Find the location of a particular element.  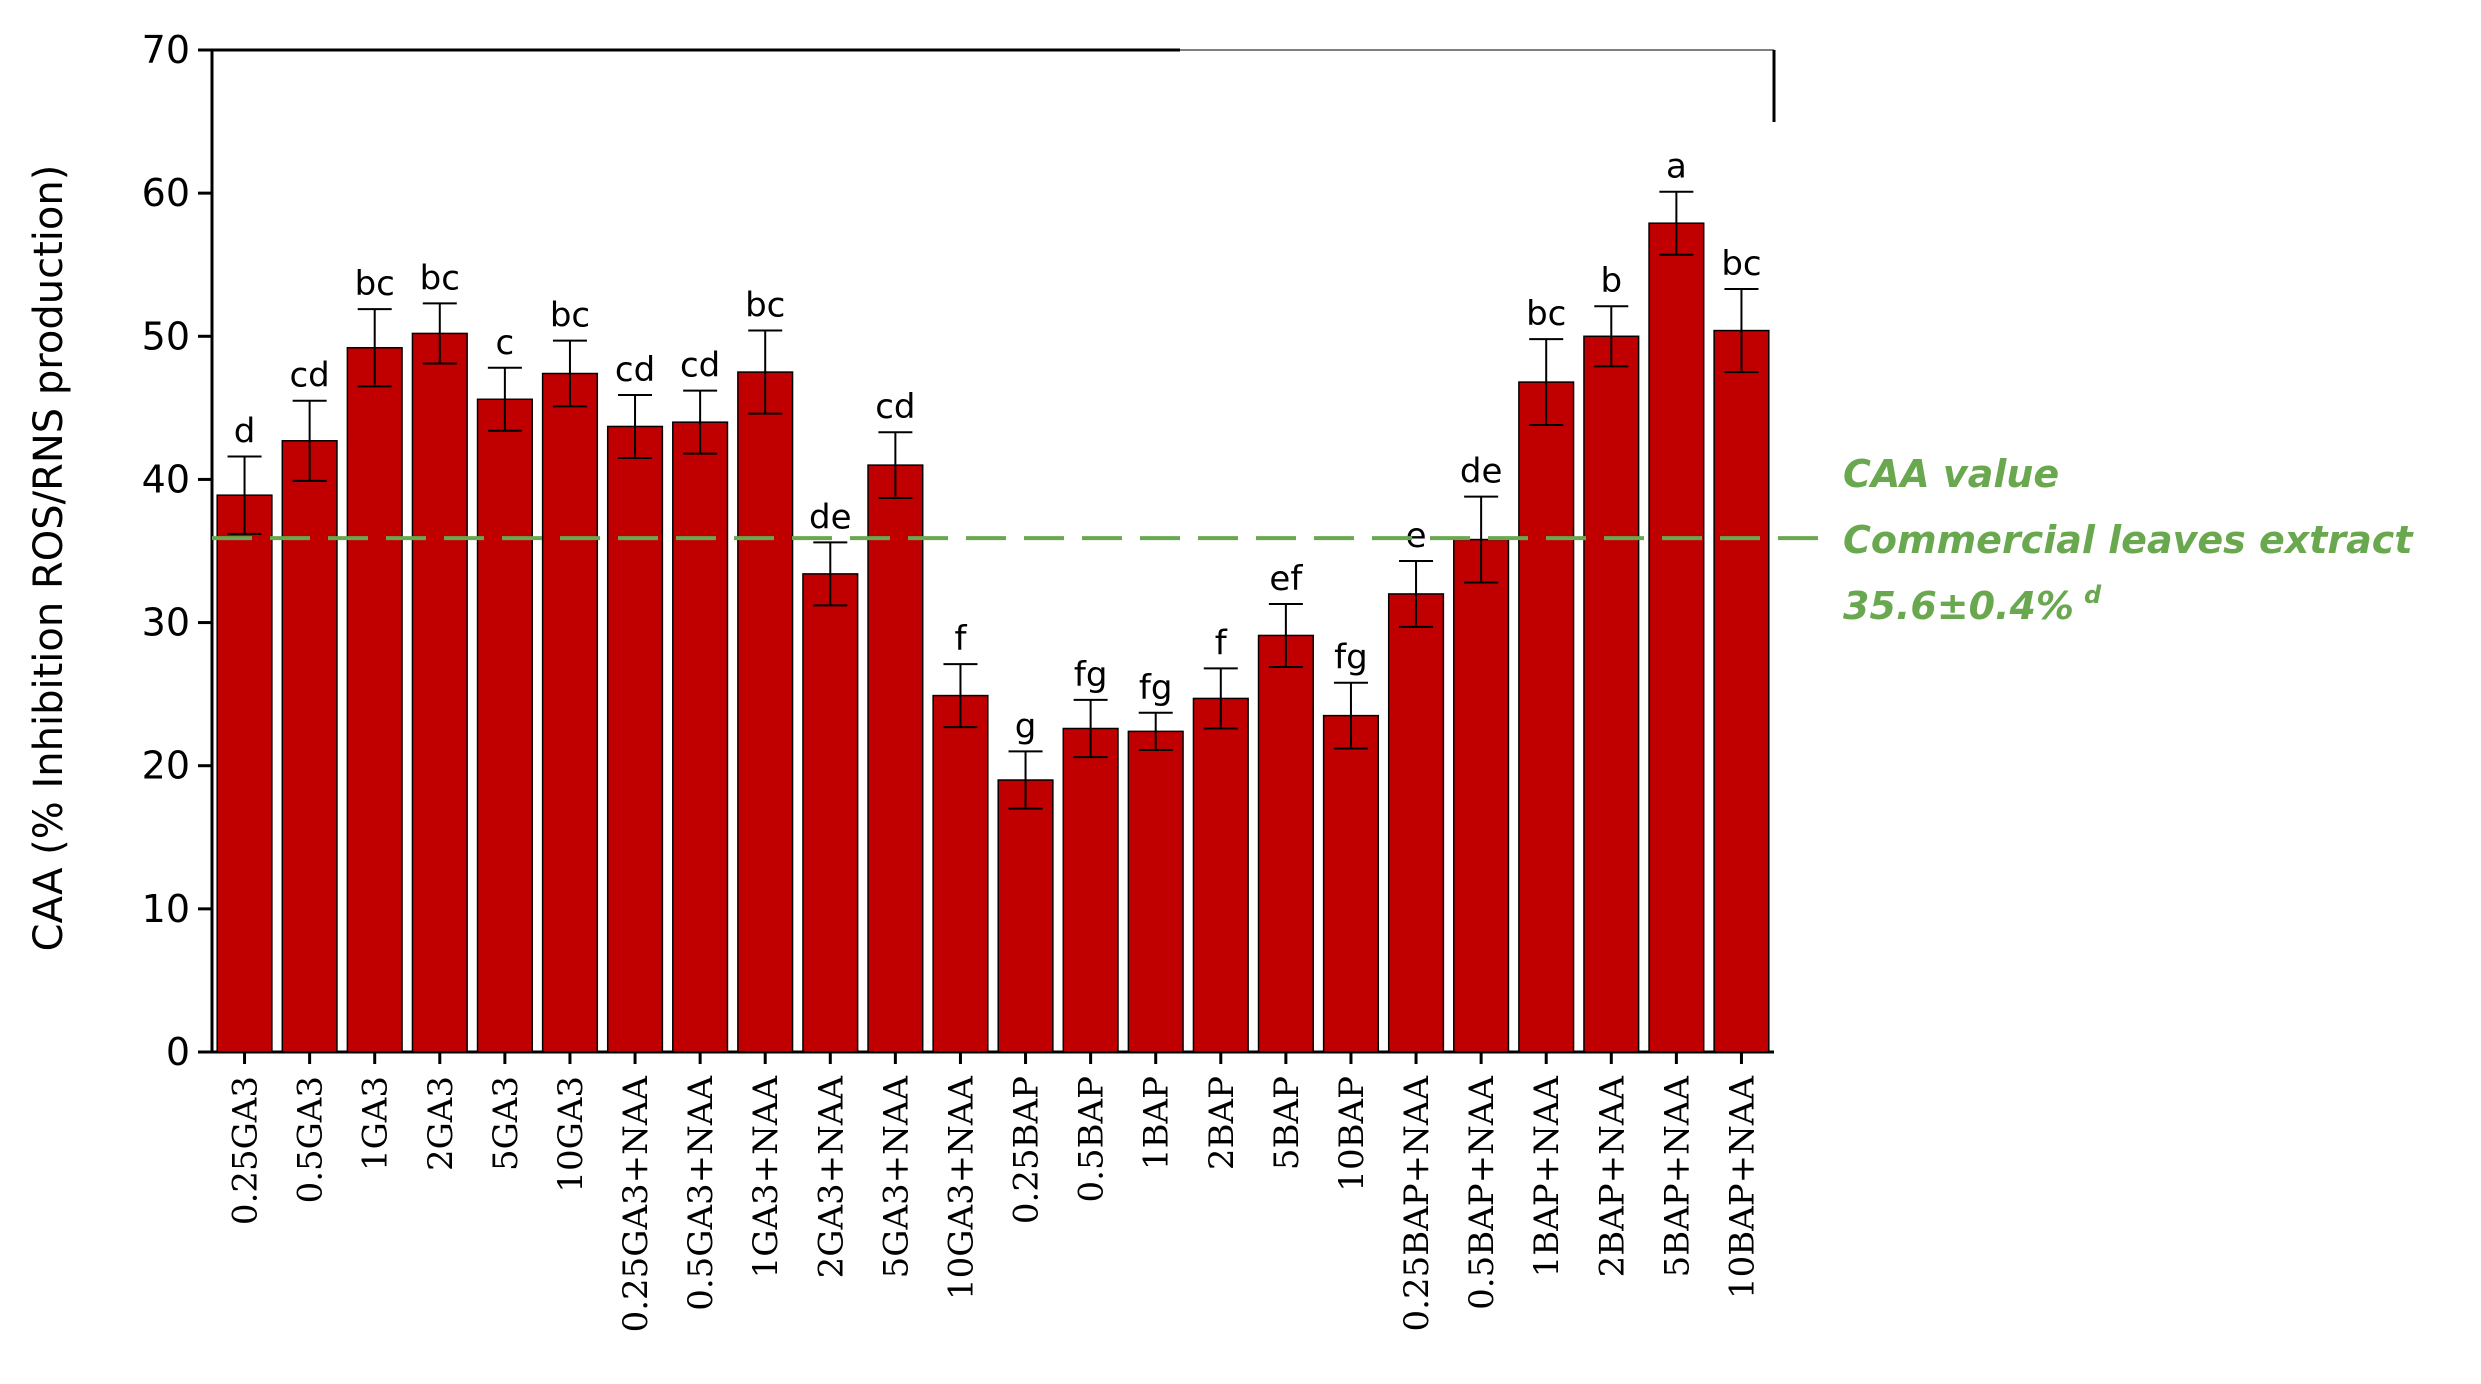

y-tick-label: 0 is located at coordinates (178, 1052).